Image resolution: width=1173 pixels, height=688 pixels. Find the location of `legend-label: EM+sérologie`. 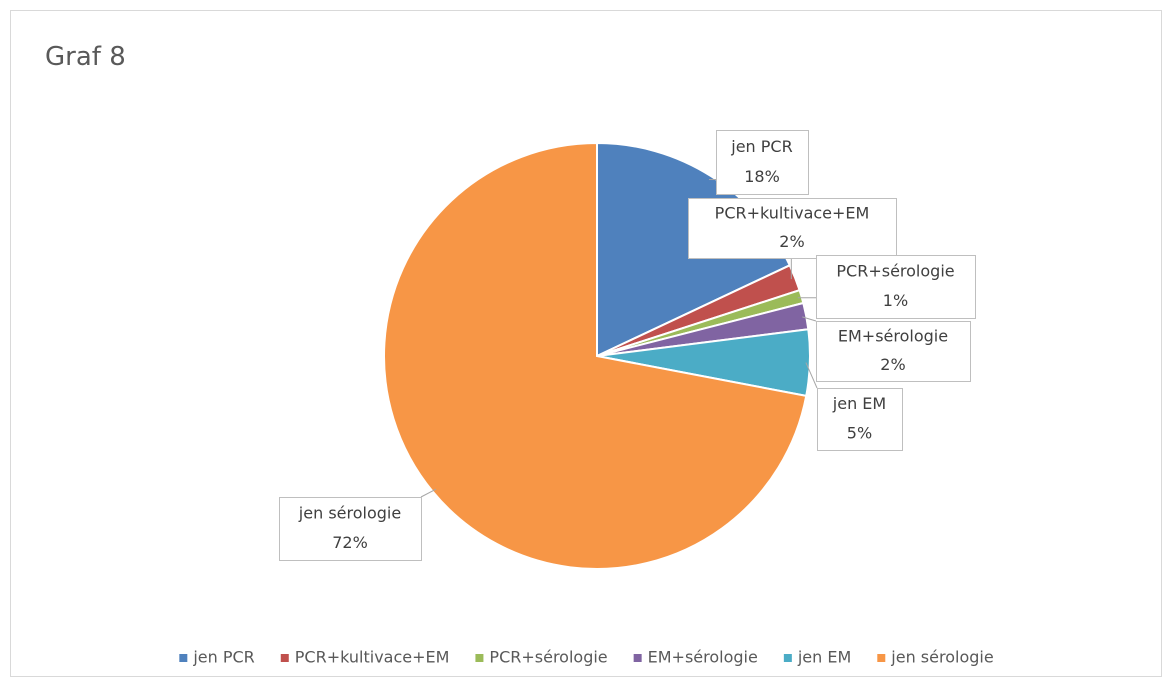

legend-label: EM+sérologie is located at coordinates (703, 657).